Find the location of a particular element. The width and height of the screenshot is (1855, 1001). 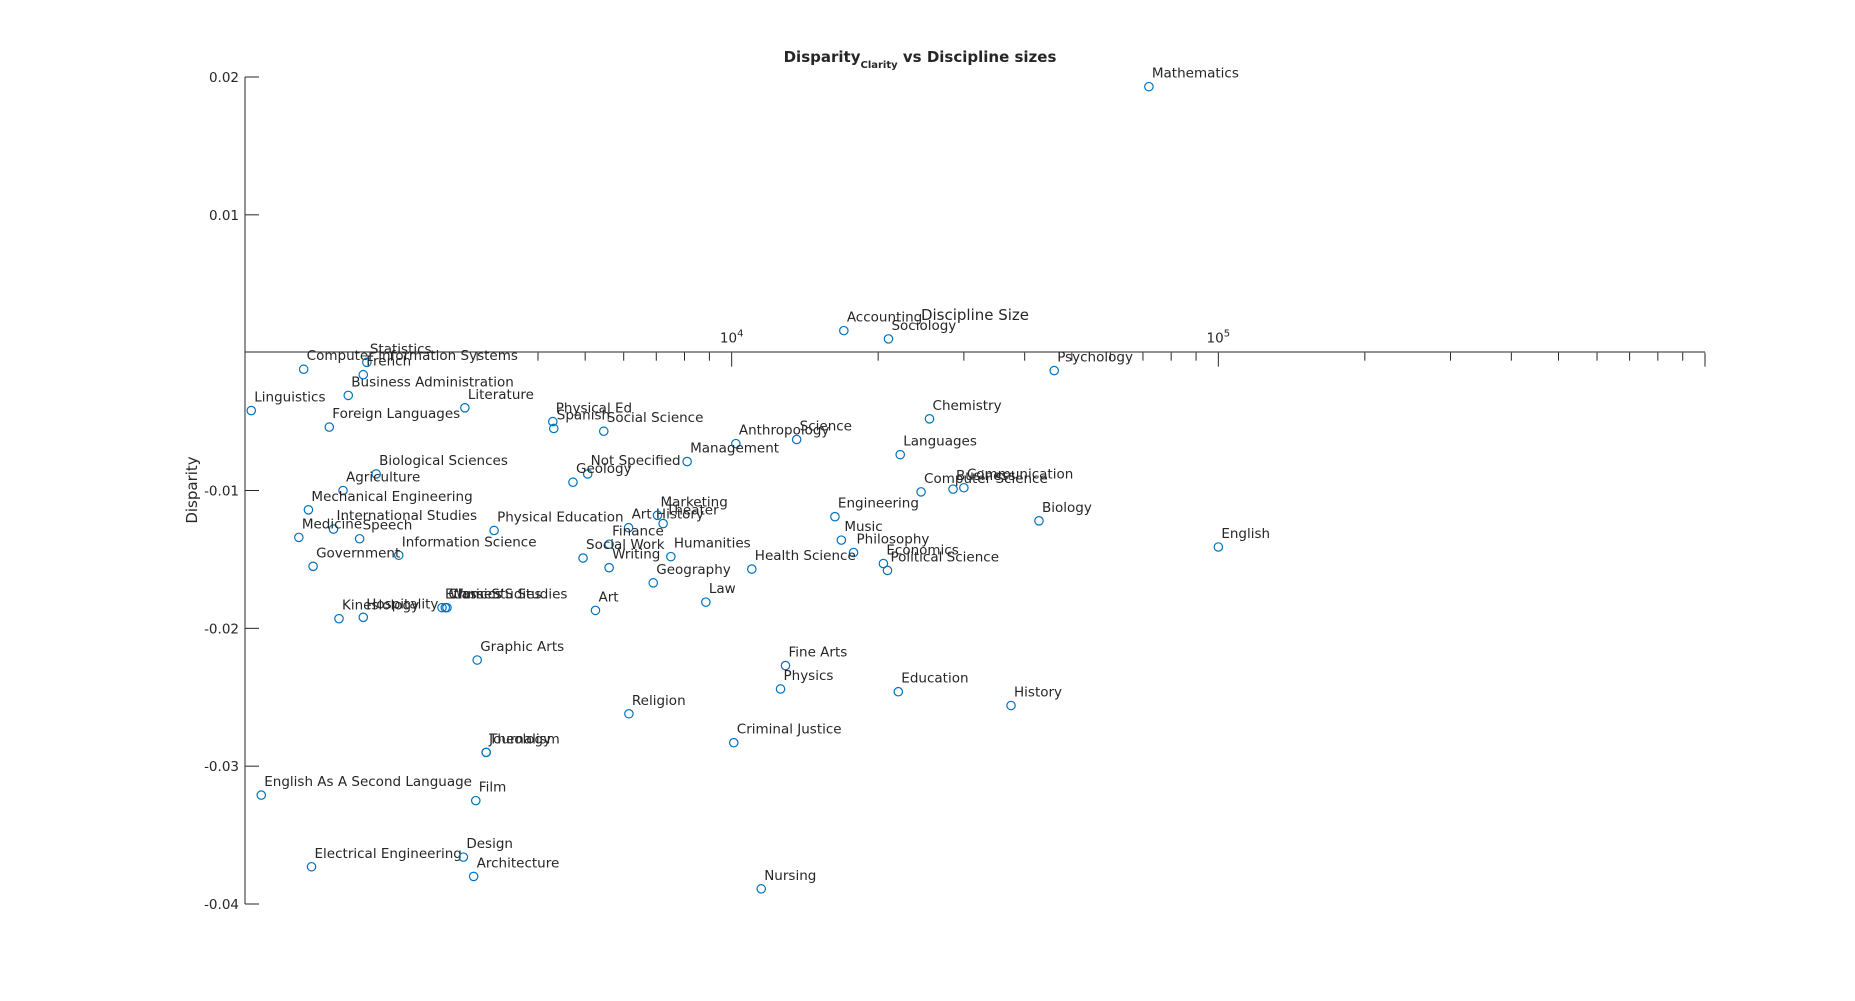

data-point: Film is located at coordinates (488, 793).